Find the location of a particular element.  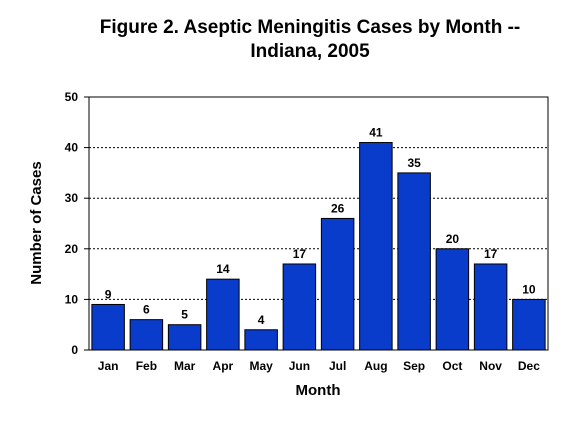

y-tick-30: 30 is located at coordinates (72, 198).